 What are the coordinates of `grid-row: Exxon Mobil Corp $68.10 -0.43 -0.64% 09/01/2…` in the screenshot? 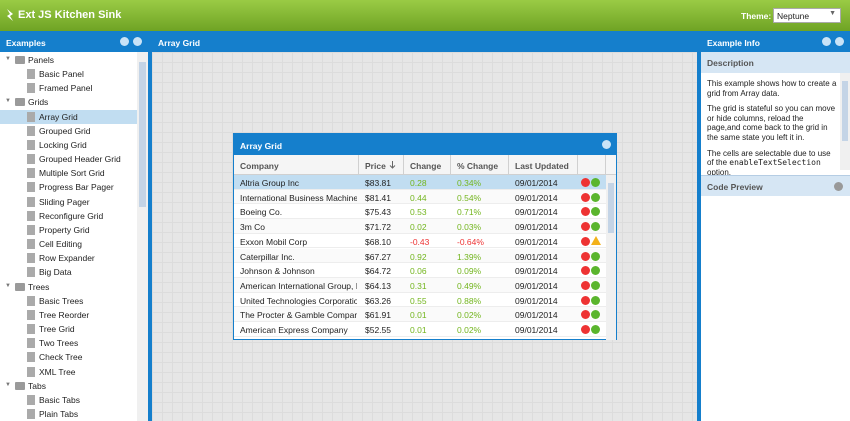 It's located at (420, 241).